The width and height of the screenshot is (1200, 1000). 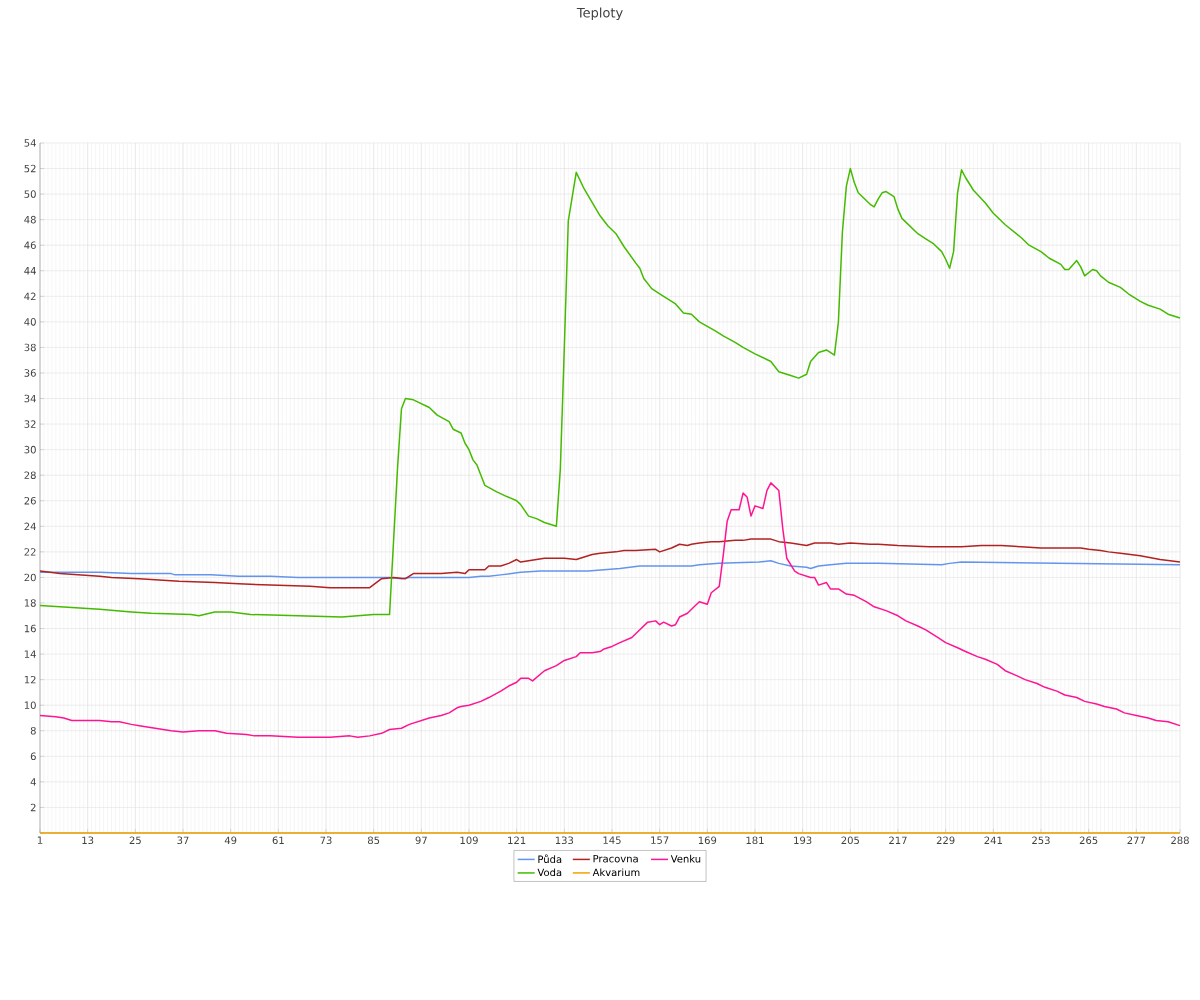 What do you see at coordinates (1088, 840) in the screenshot?
I see `x-tick-label: 265` at bounding box center [1088, 840].